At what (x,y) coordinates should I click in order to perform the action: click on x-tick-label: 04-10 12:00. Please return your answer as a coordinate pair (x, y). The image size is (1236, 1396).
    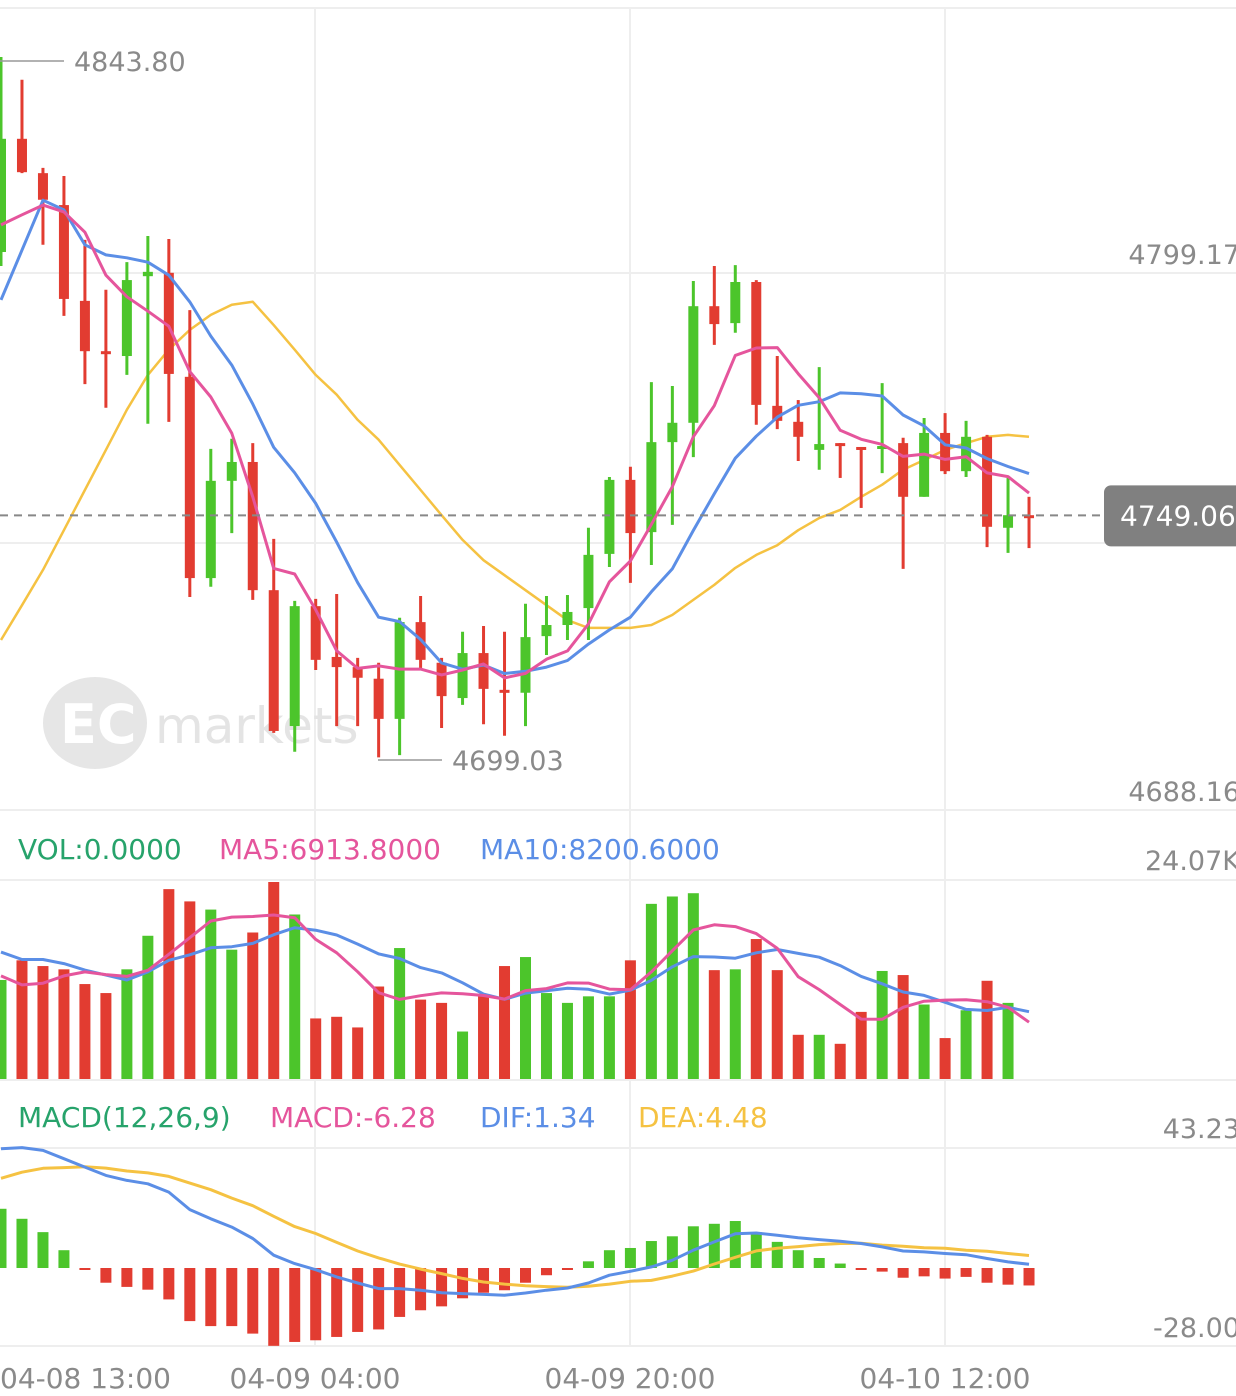
    Looking at the image, I should click on (945, 1378).